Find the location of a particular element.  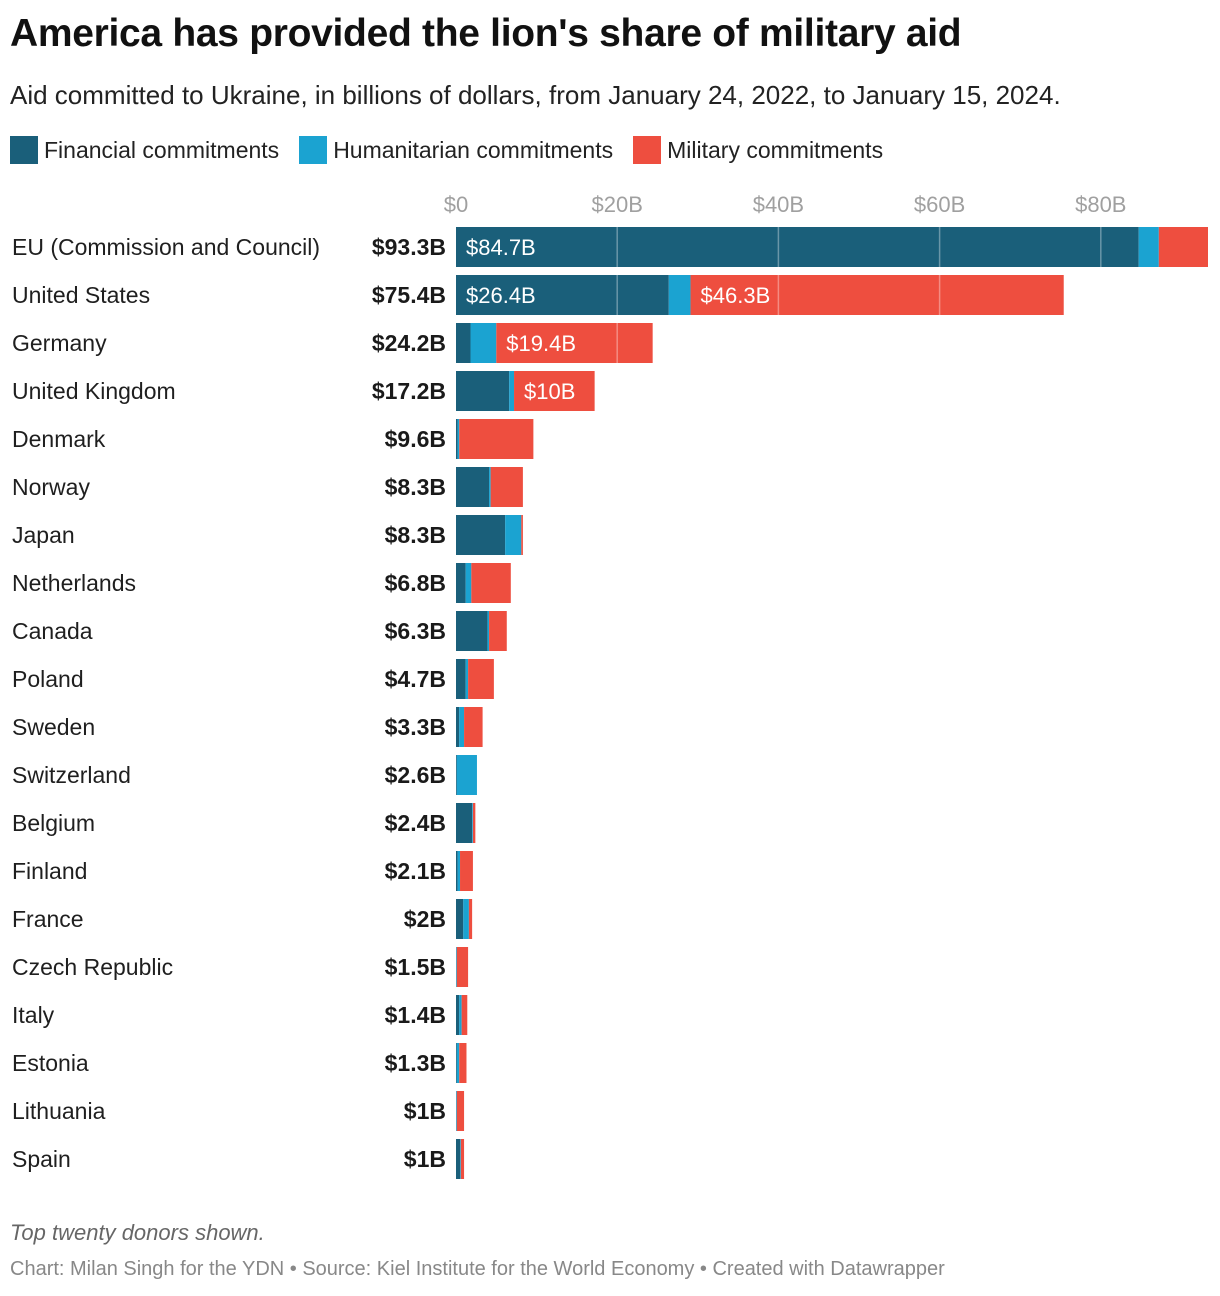

total-label: $6.3B is located at coordinates (415, 631).